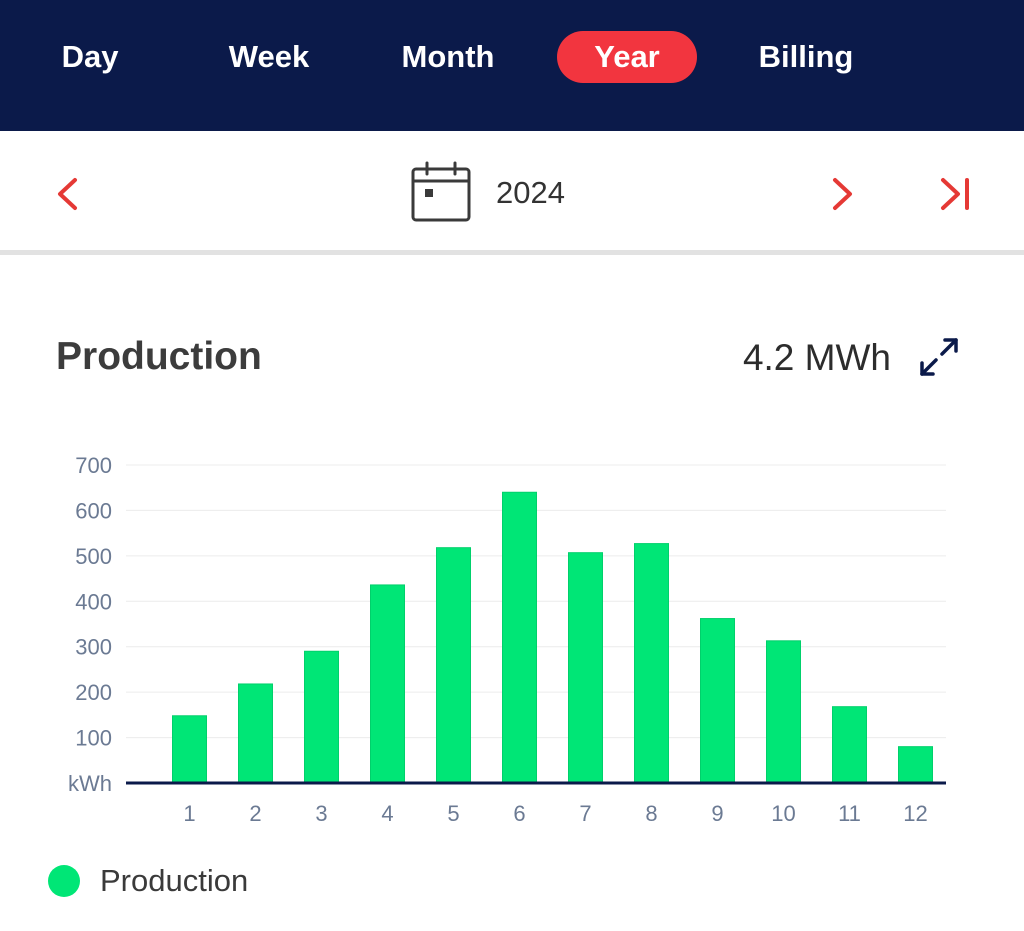 This screenshot has width=1024, height=931. I want to click on chevron-right-icon, so click(843, 194).